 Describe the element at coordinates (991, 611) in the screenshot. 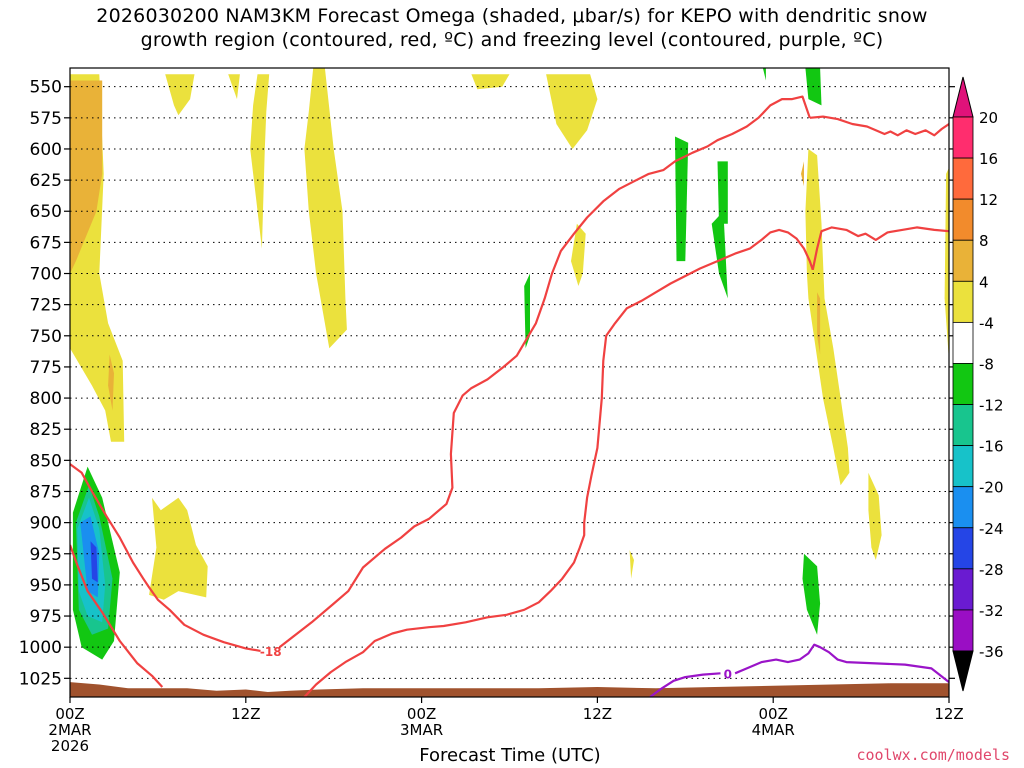

I see `colorbar-label: -32` at that location.